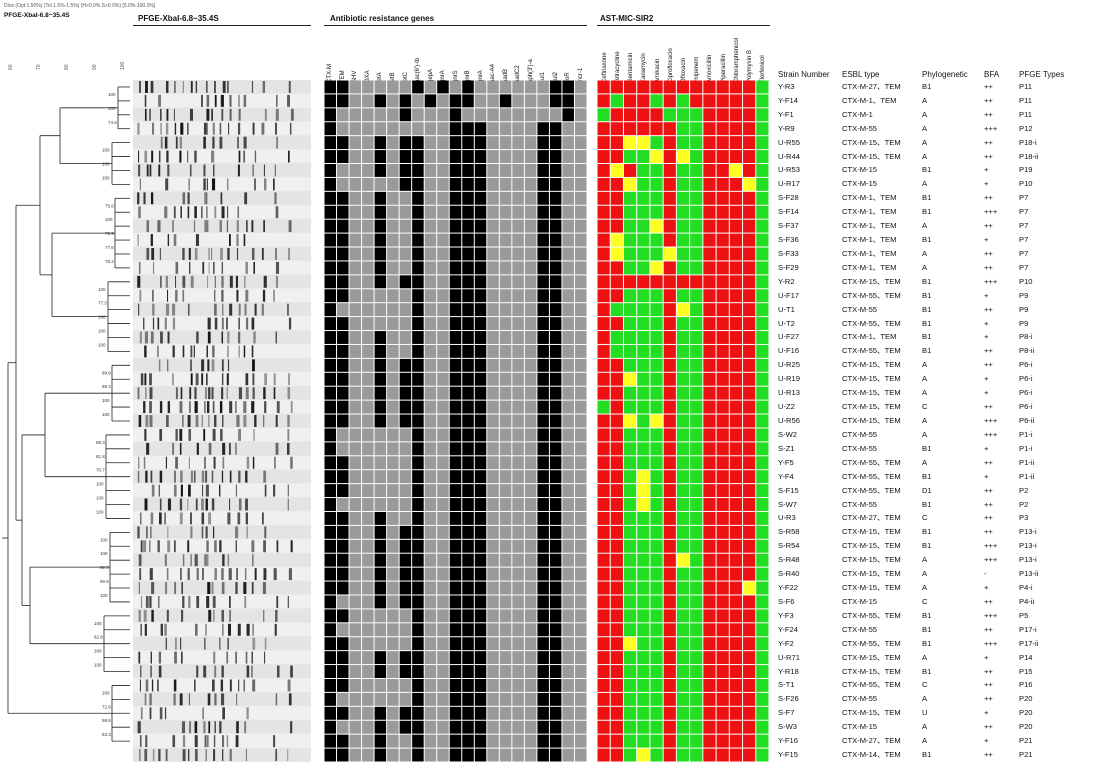  What do you see at coordinates (860, 309) in the screenshot?
I see `cell-esbl: CTX-M-55` at bounding box center [860, 309].